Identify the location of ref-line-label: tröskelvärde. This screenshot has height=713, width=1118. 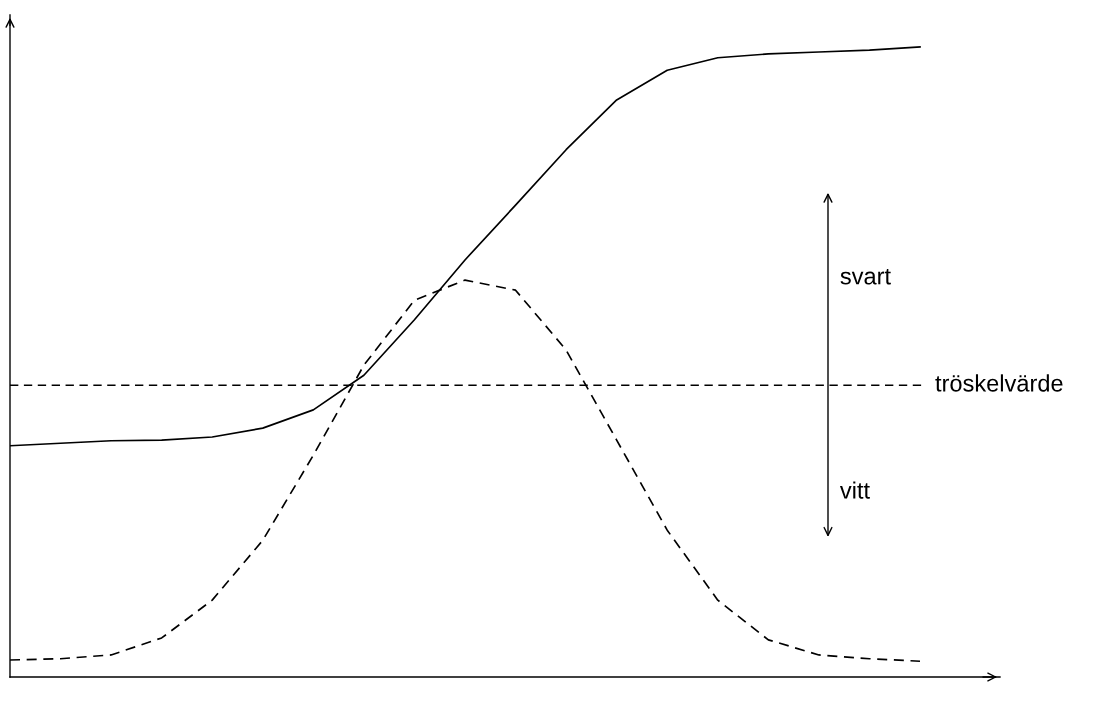
(999, 383).